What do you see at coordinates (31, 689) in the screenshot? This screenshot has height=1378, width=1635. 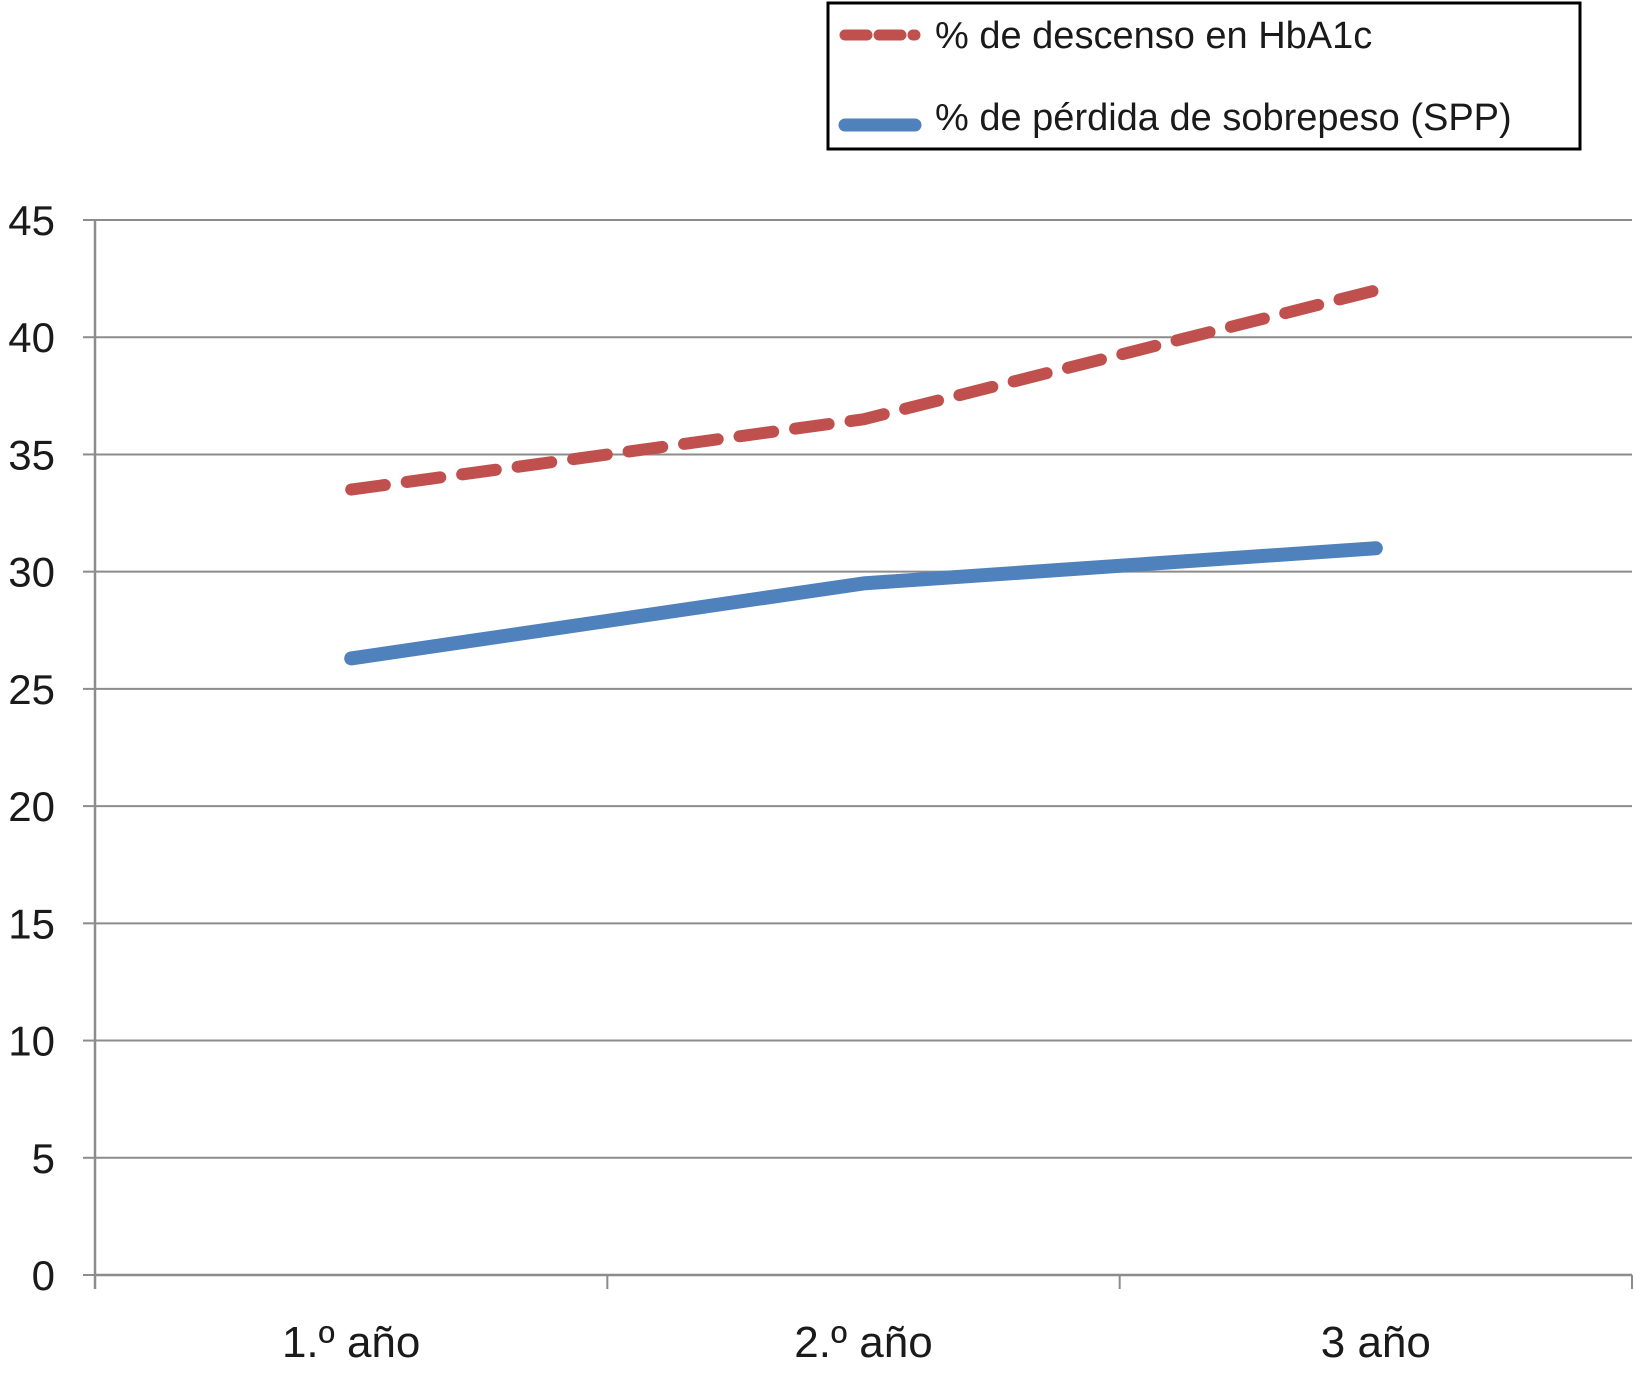 I see `y-tick-label: 25` at bounding box center [31, 689].